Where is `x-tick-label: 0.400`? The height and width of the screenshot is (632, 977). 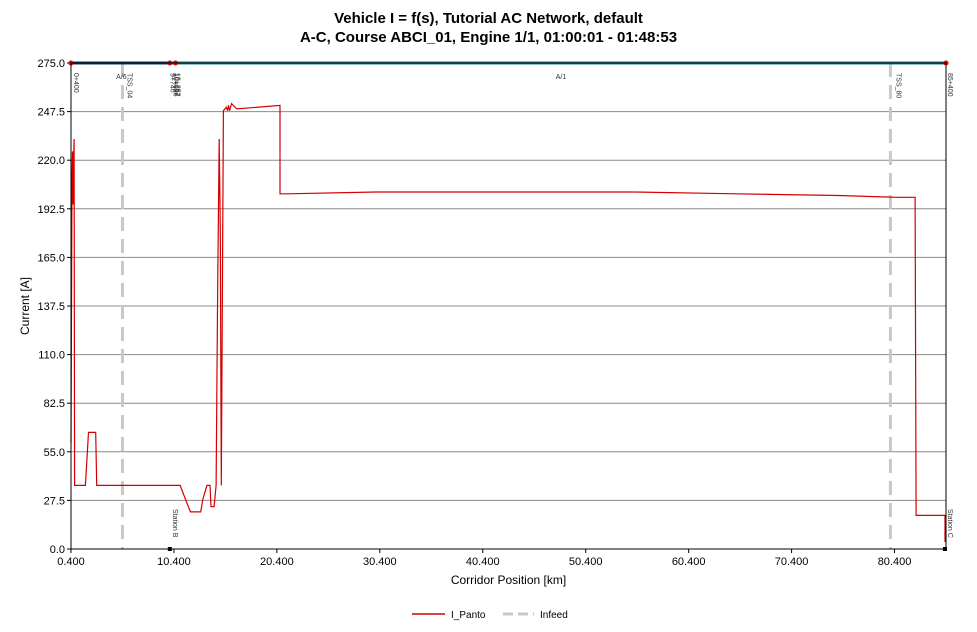 x-tick-label: 0.400 is located at coordinates (71, 562).